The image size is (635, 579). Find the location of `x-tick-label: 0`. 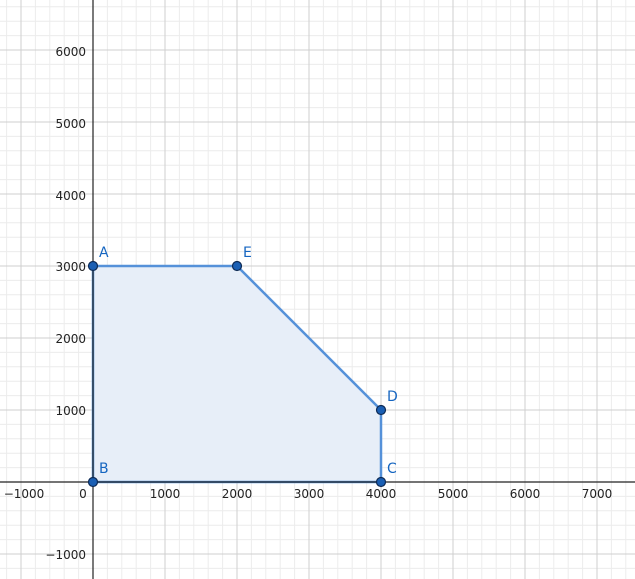

x-tick-label: 0 is located at coordinates (83, 494).